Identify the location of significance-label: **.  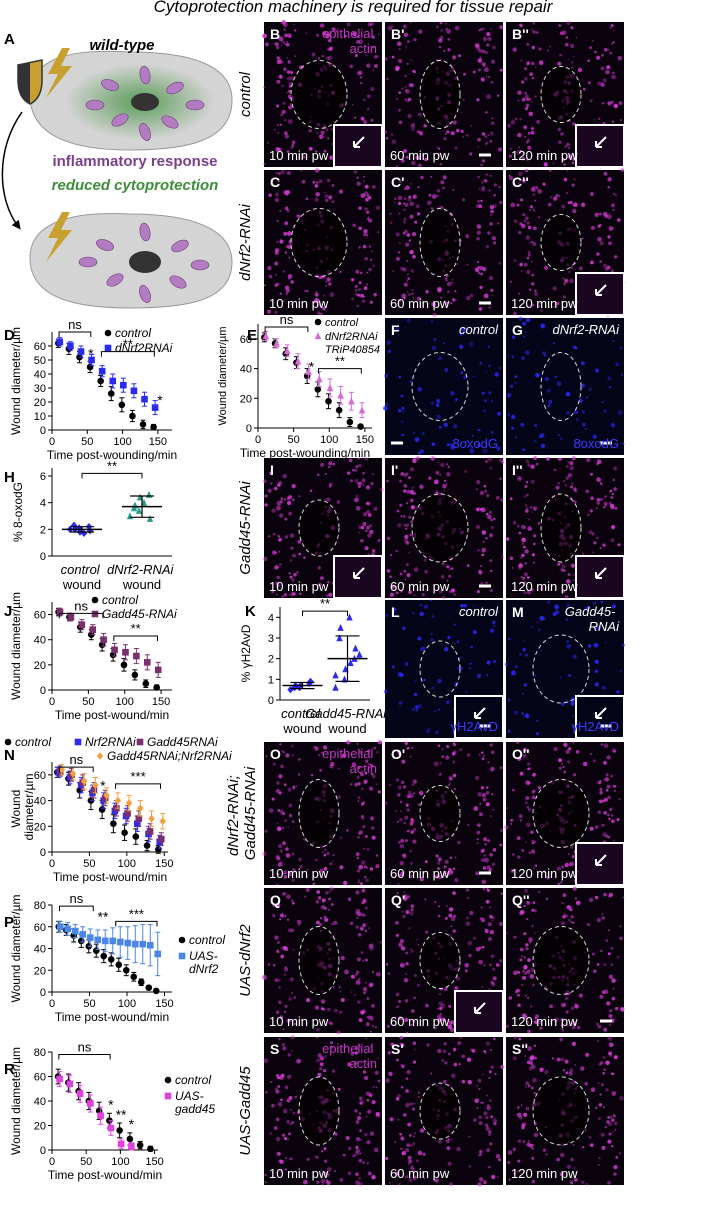
(340, 361).